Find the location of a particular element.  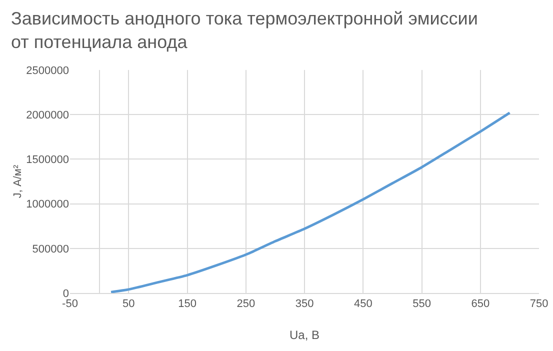

x-tick-label: 50 is located at coordinates (128, 304).